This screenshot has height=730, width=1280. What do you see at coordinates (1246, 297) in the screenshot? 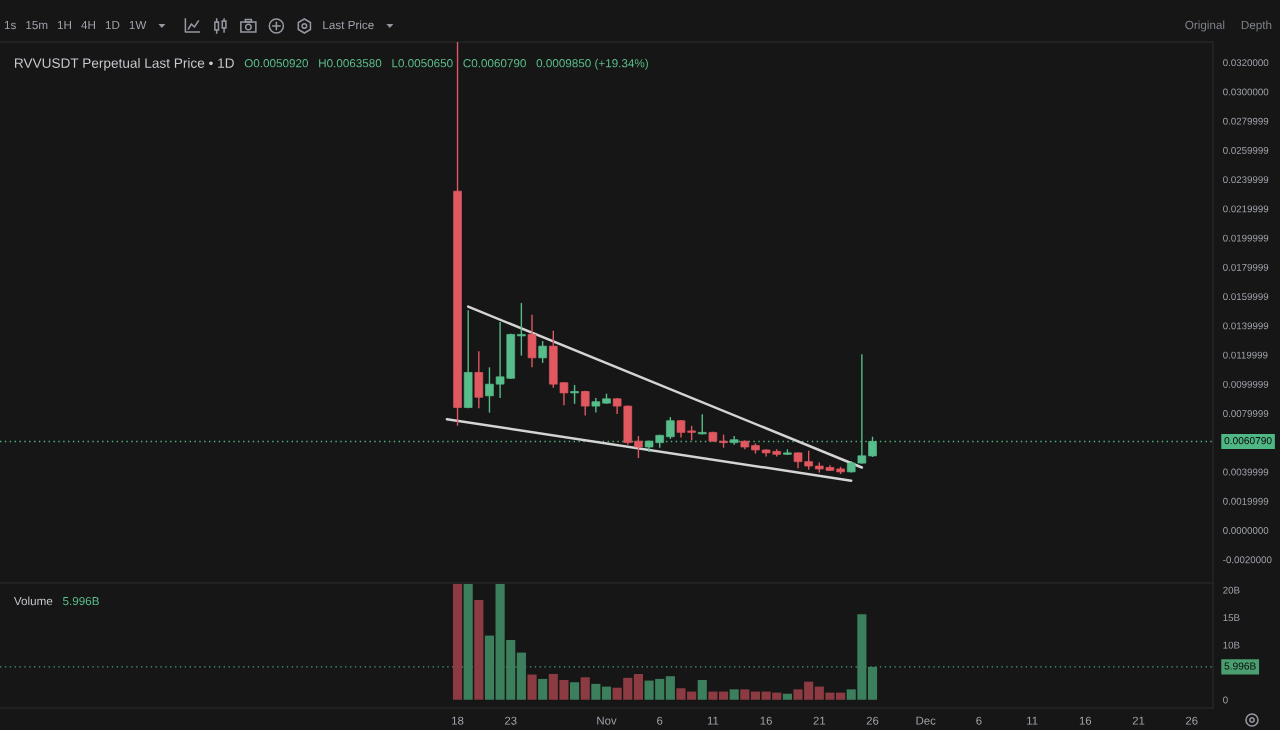
I see `y-tick-label: 0.0159999` at bounding box center [1246, 297].